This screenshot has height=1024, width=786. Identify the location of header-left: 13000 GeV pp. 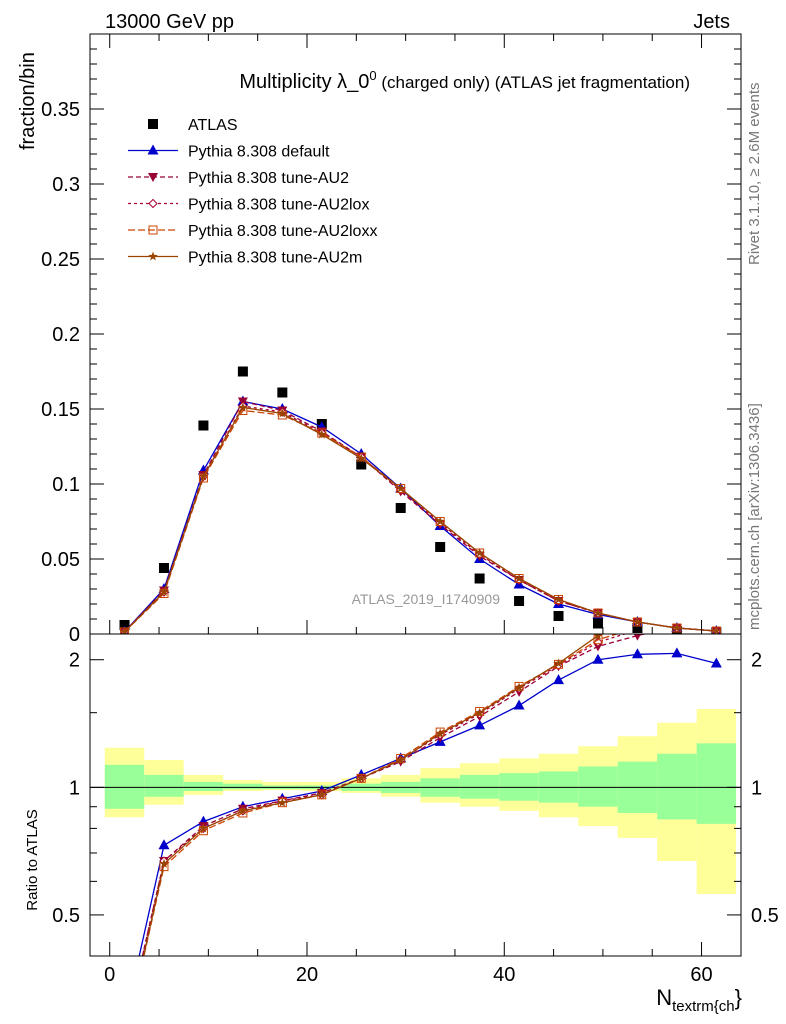
(169, 22).